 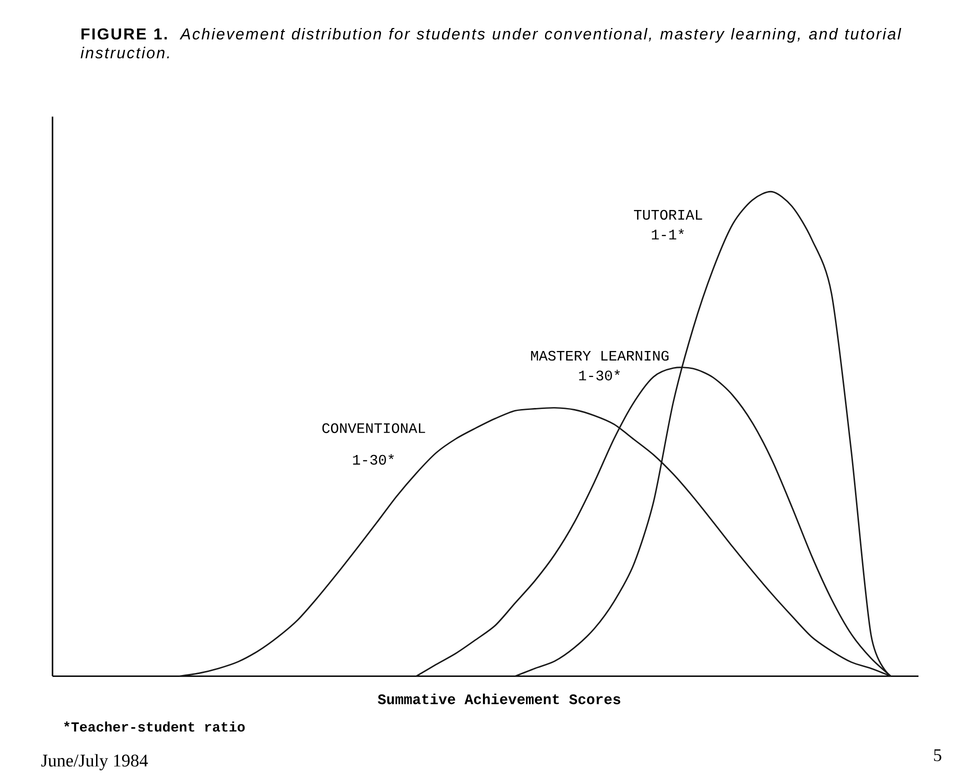 What do you see at coordinates (94, 762) in the screenshot?
I see `text: June/July 1984` at bounding box center [94, 762].